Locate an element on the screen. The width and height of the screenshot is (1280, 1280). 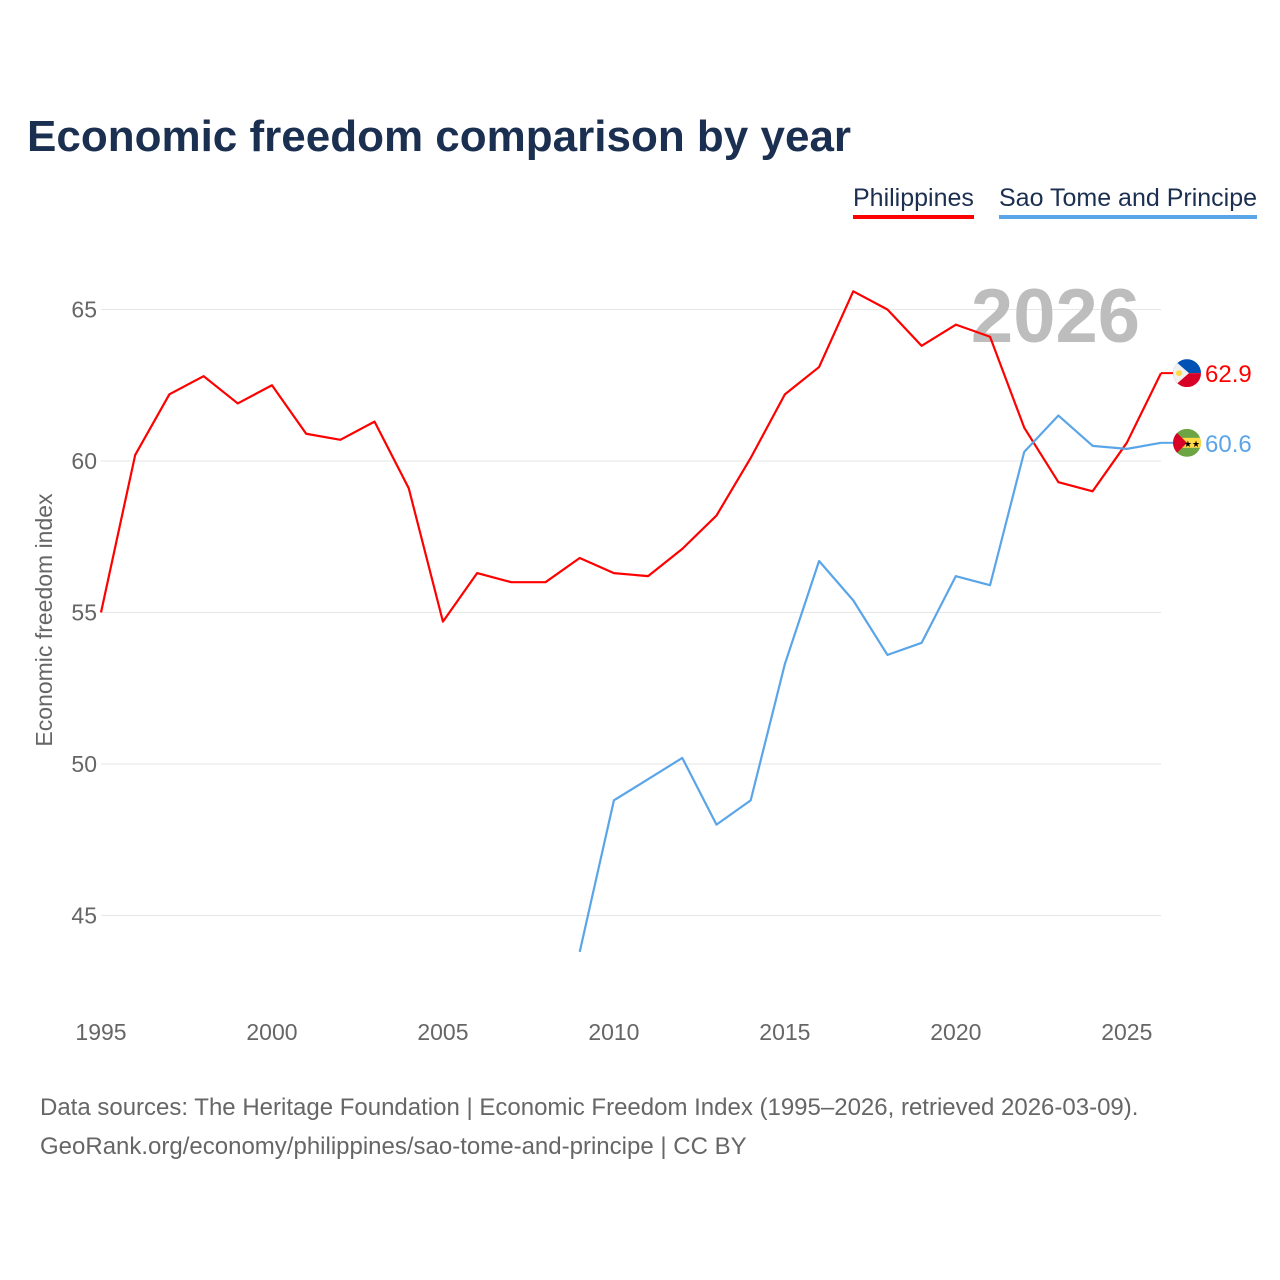
x-tick-label: 2020 is located at coordinates (955, 1032).